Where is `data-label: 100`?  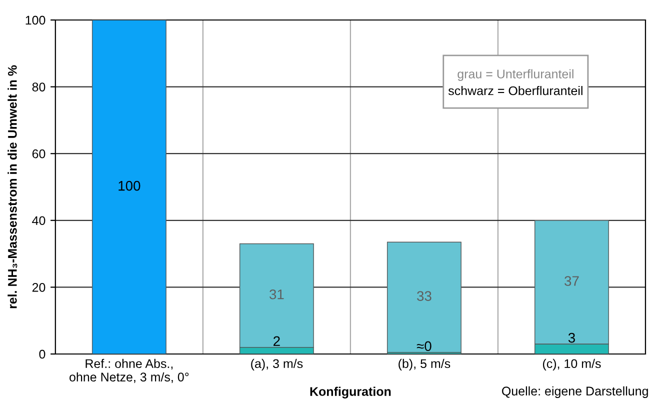 data-label: 100 is located at coordinates (129, 185).